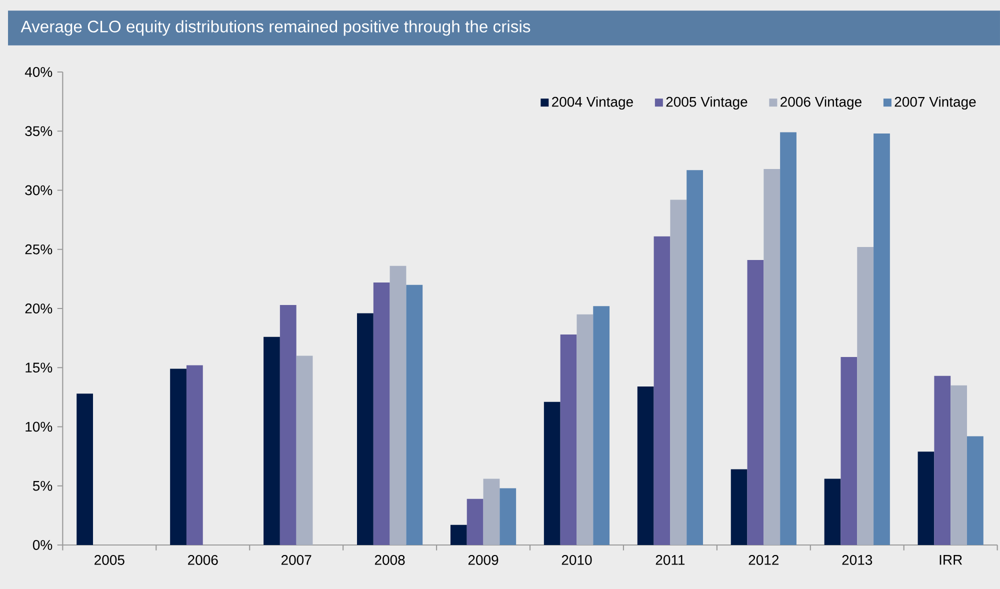 This screenshot has width=1000, height=589. What do you see at coordinates (38, 131) in the screenshot?
I see `y-tick-label: 35%` at bounding box center [38, 131].